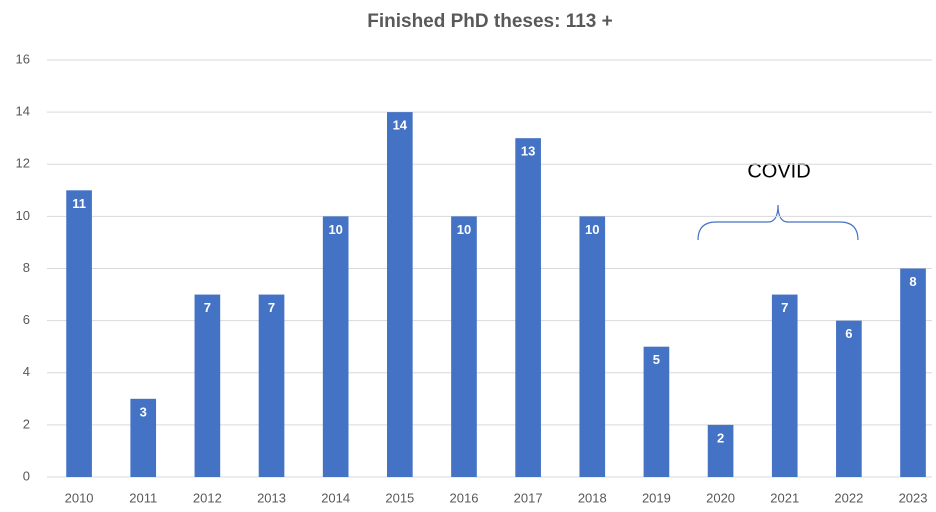 The image size is (936, 512). Describe the element at coordinates (400, 125) in the screenshot. I see `data-label: 14` at that location.